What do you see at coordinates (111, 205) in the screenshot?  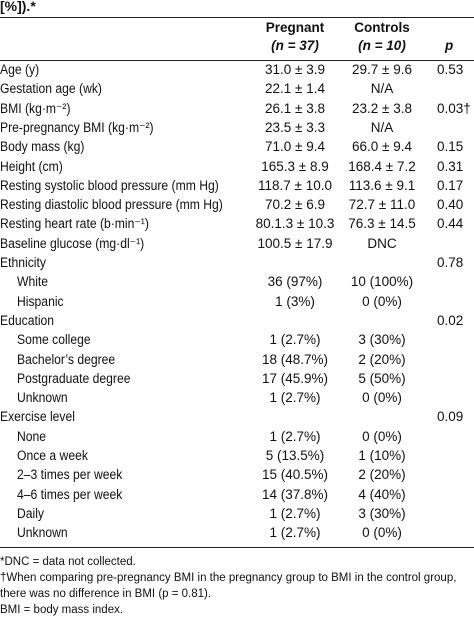 I see `row-label: Resting diastolic blood pressure (mm Hg)` at bounding box center [111, 205].